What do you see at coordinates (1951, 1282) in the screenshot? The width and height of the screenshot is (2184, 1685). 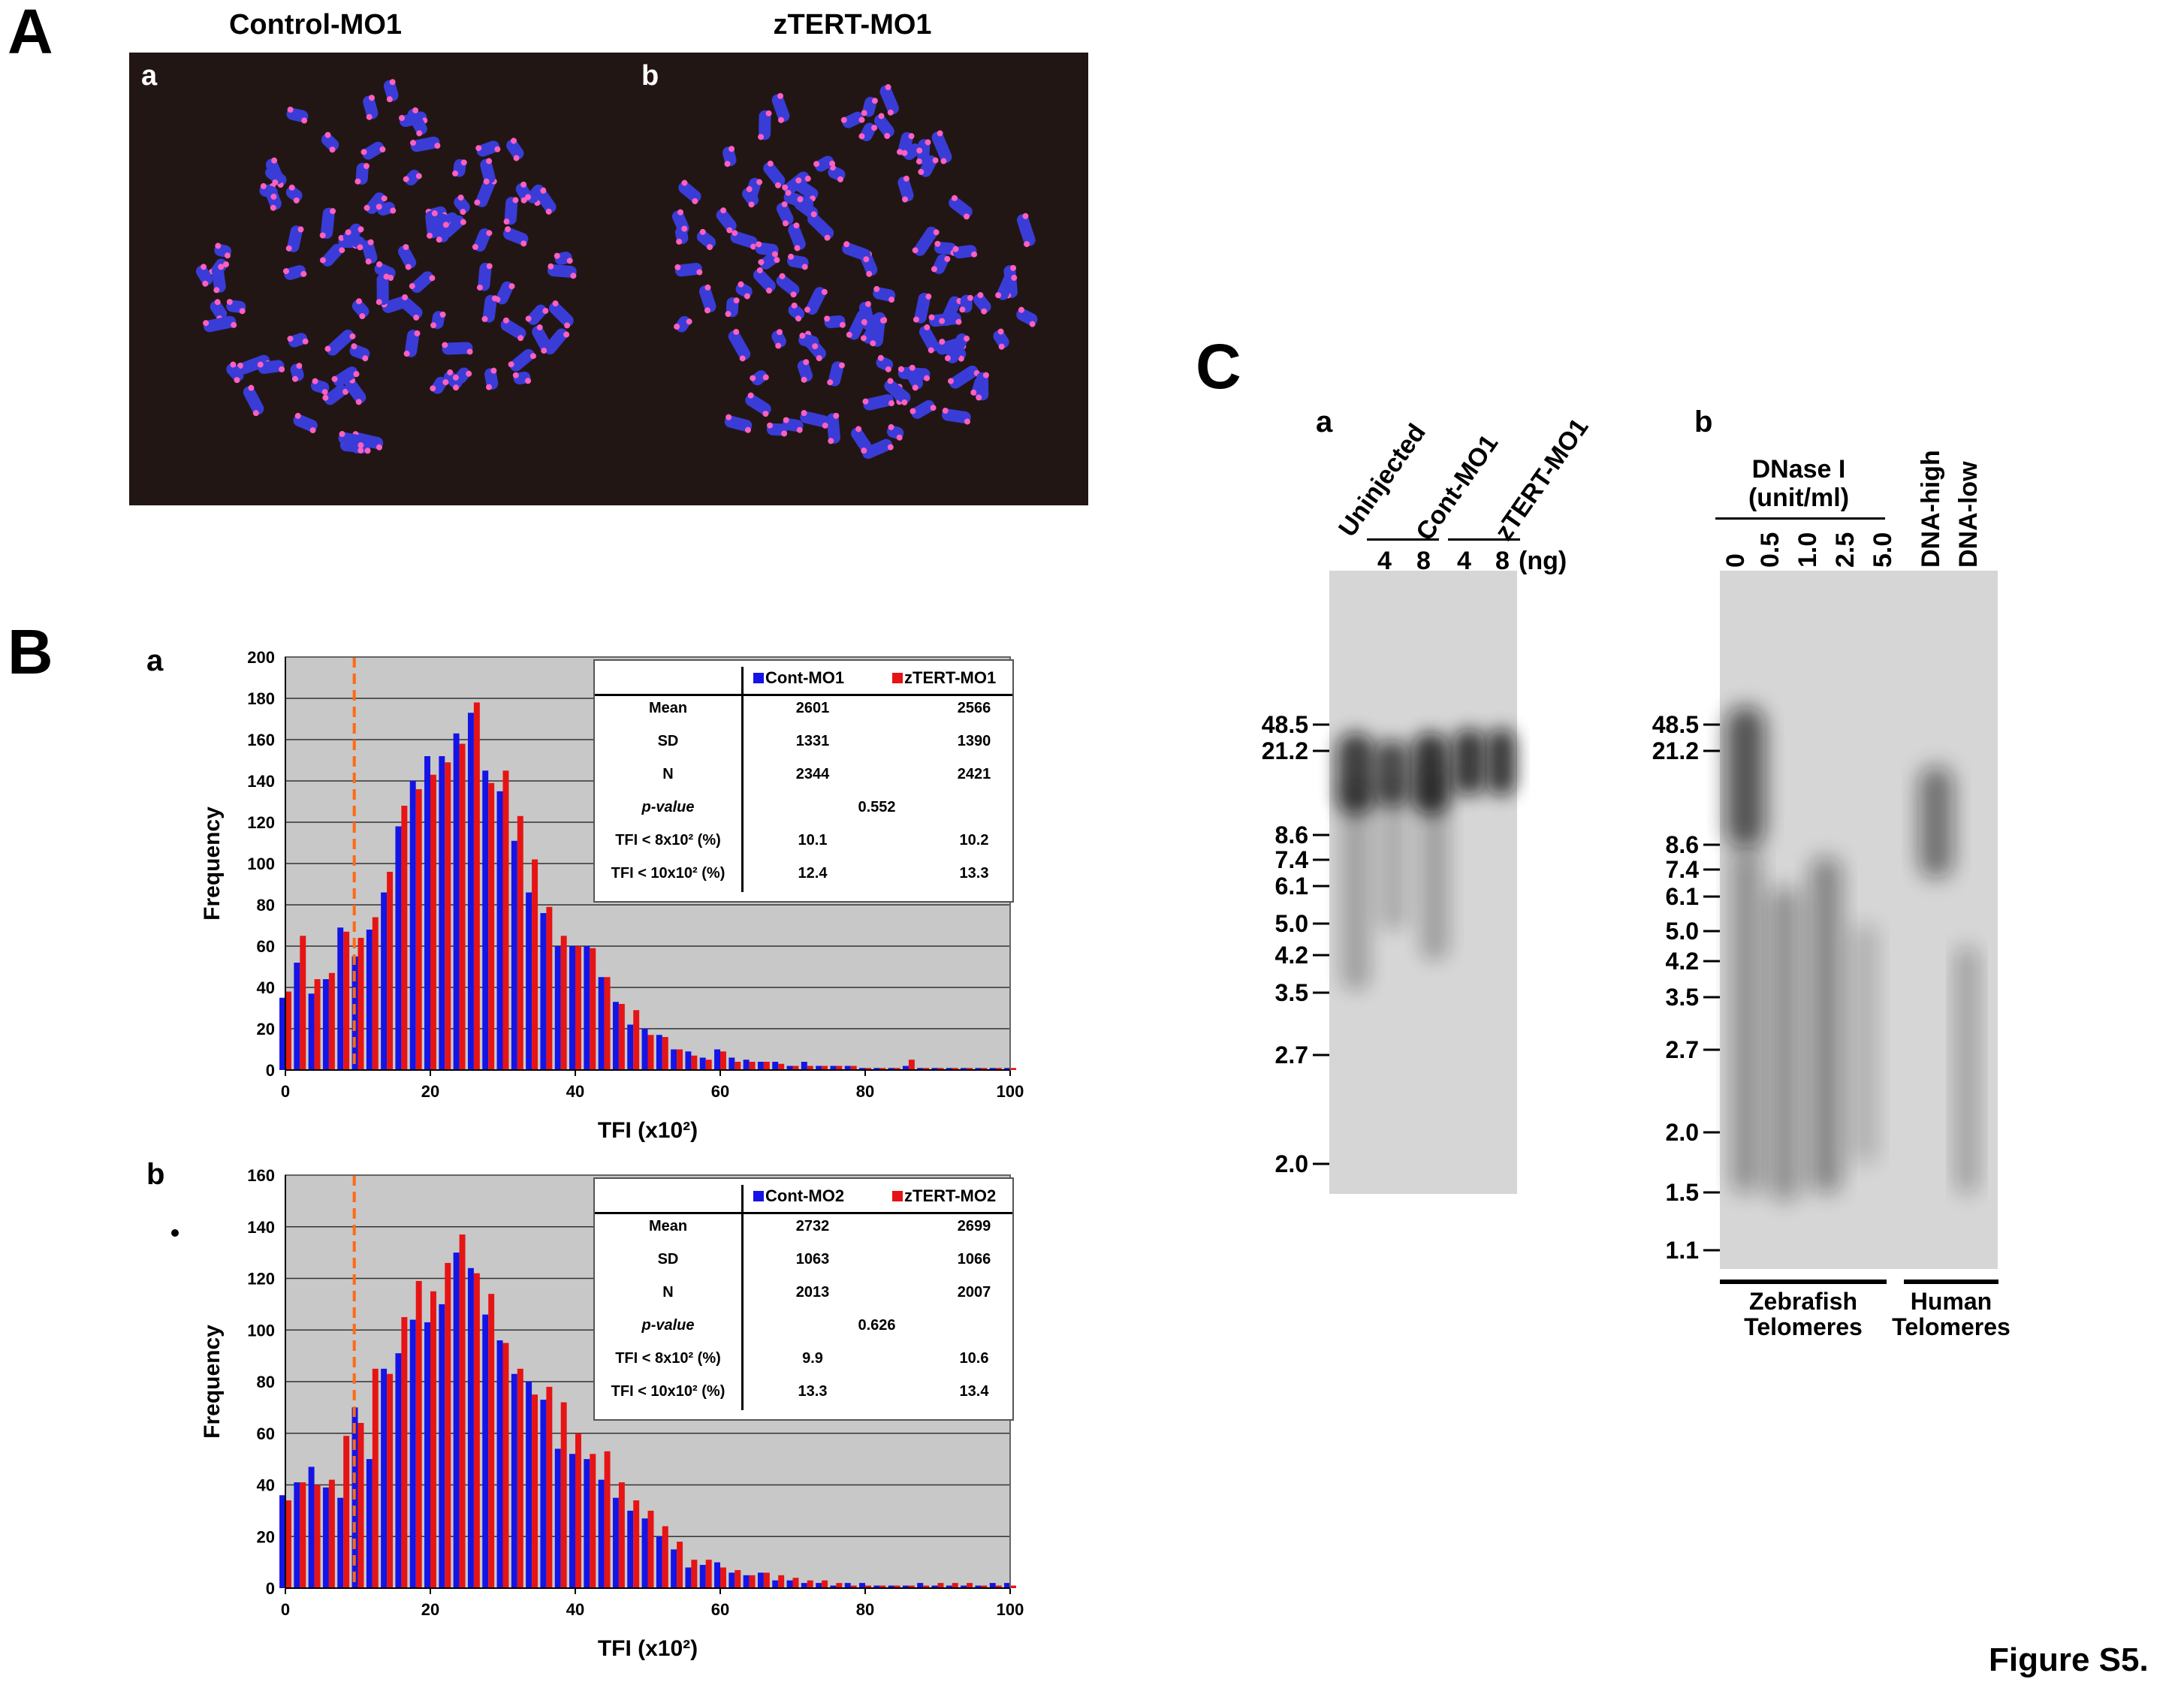 I see `human-group-bar` at bounding box center [1951, 1282].